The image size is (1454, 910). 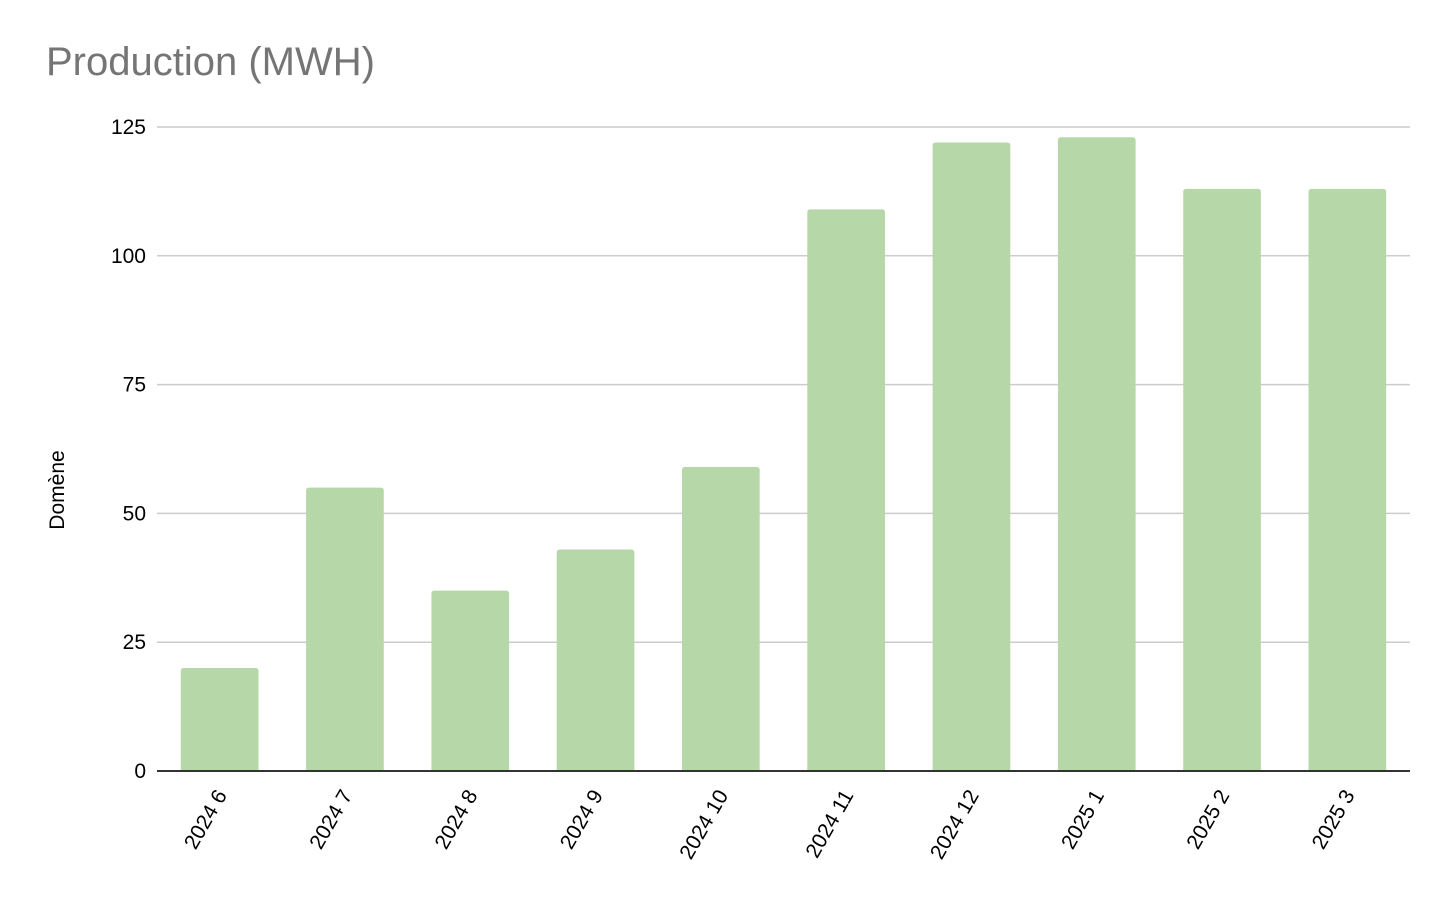 What do you see at coordinates (134, 642) in the screenshot?
I see `y-tick-label: 25` at bounding box center [134, 642].